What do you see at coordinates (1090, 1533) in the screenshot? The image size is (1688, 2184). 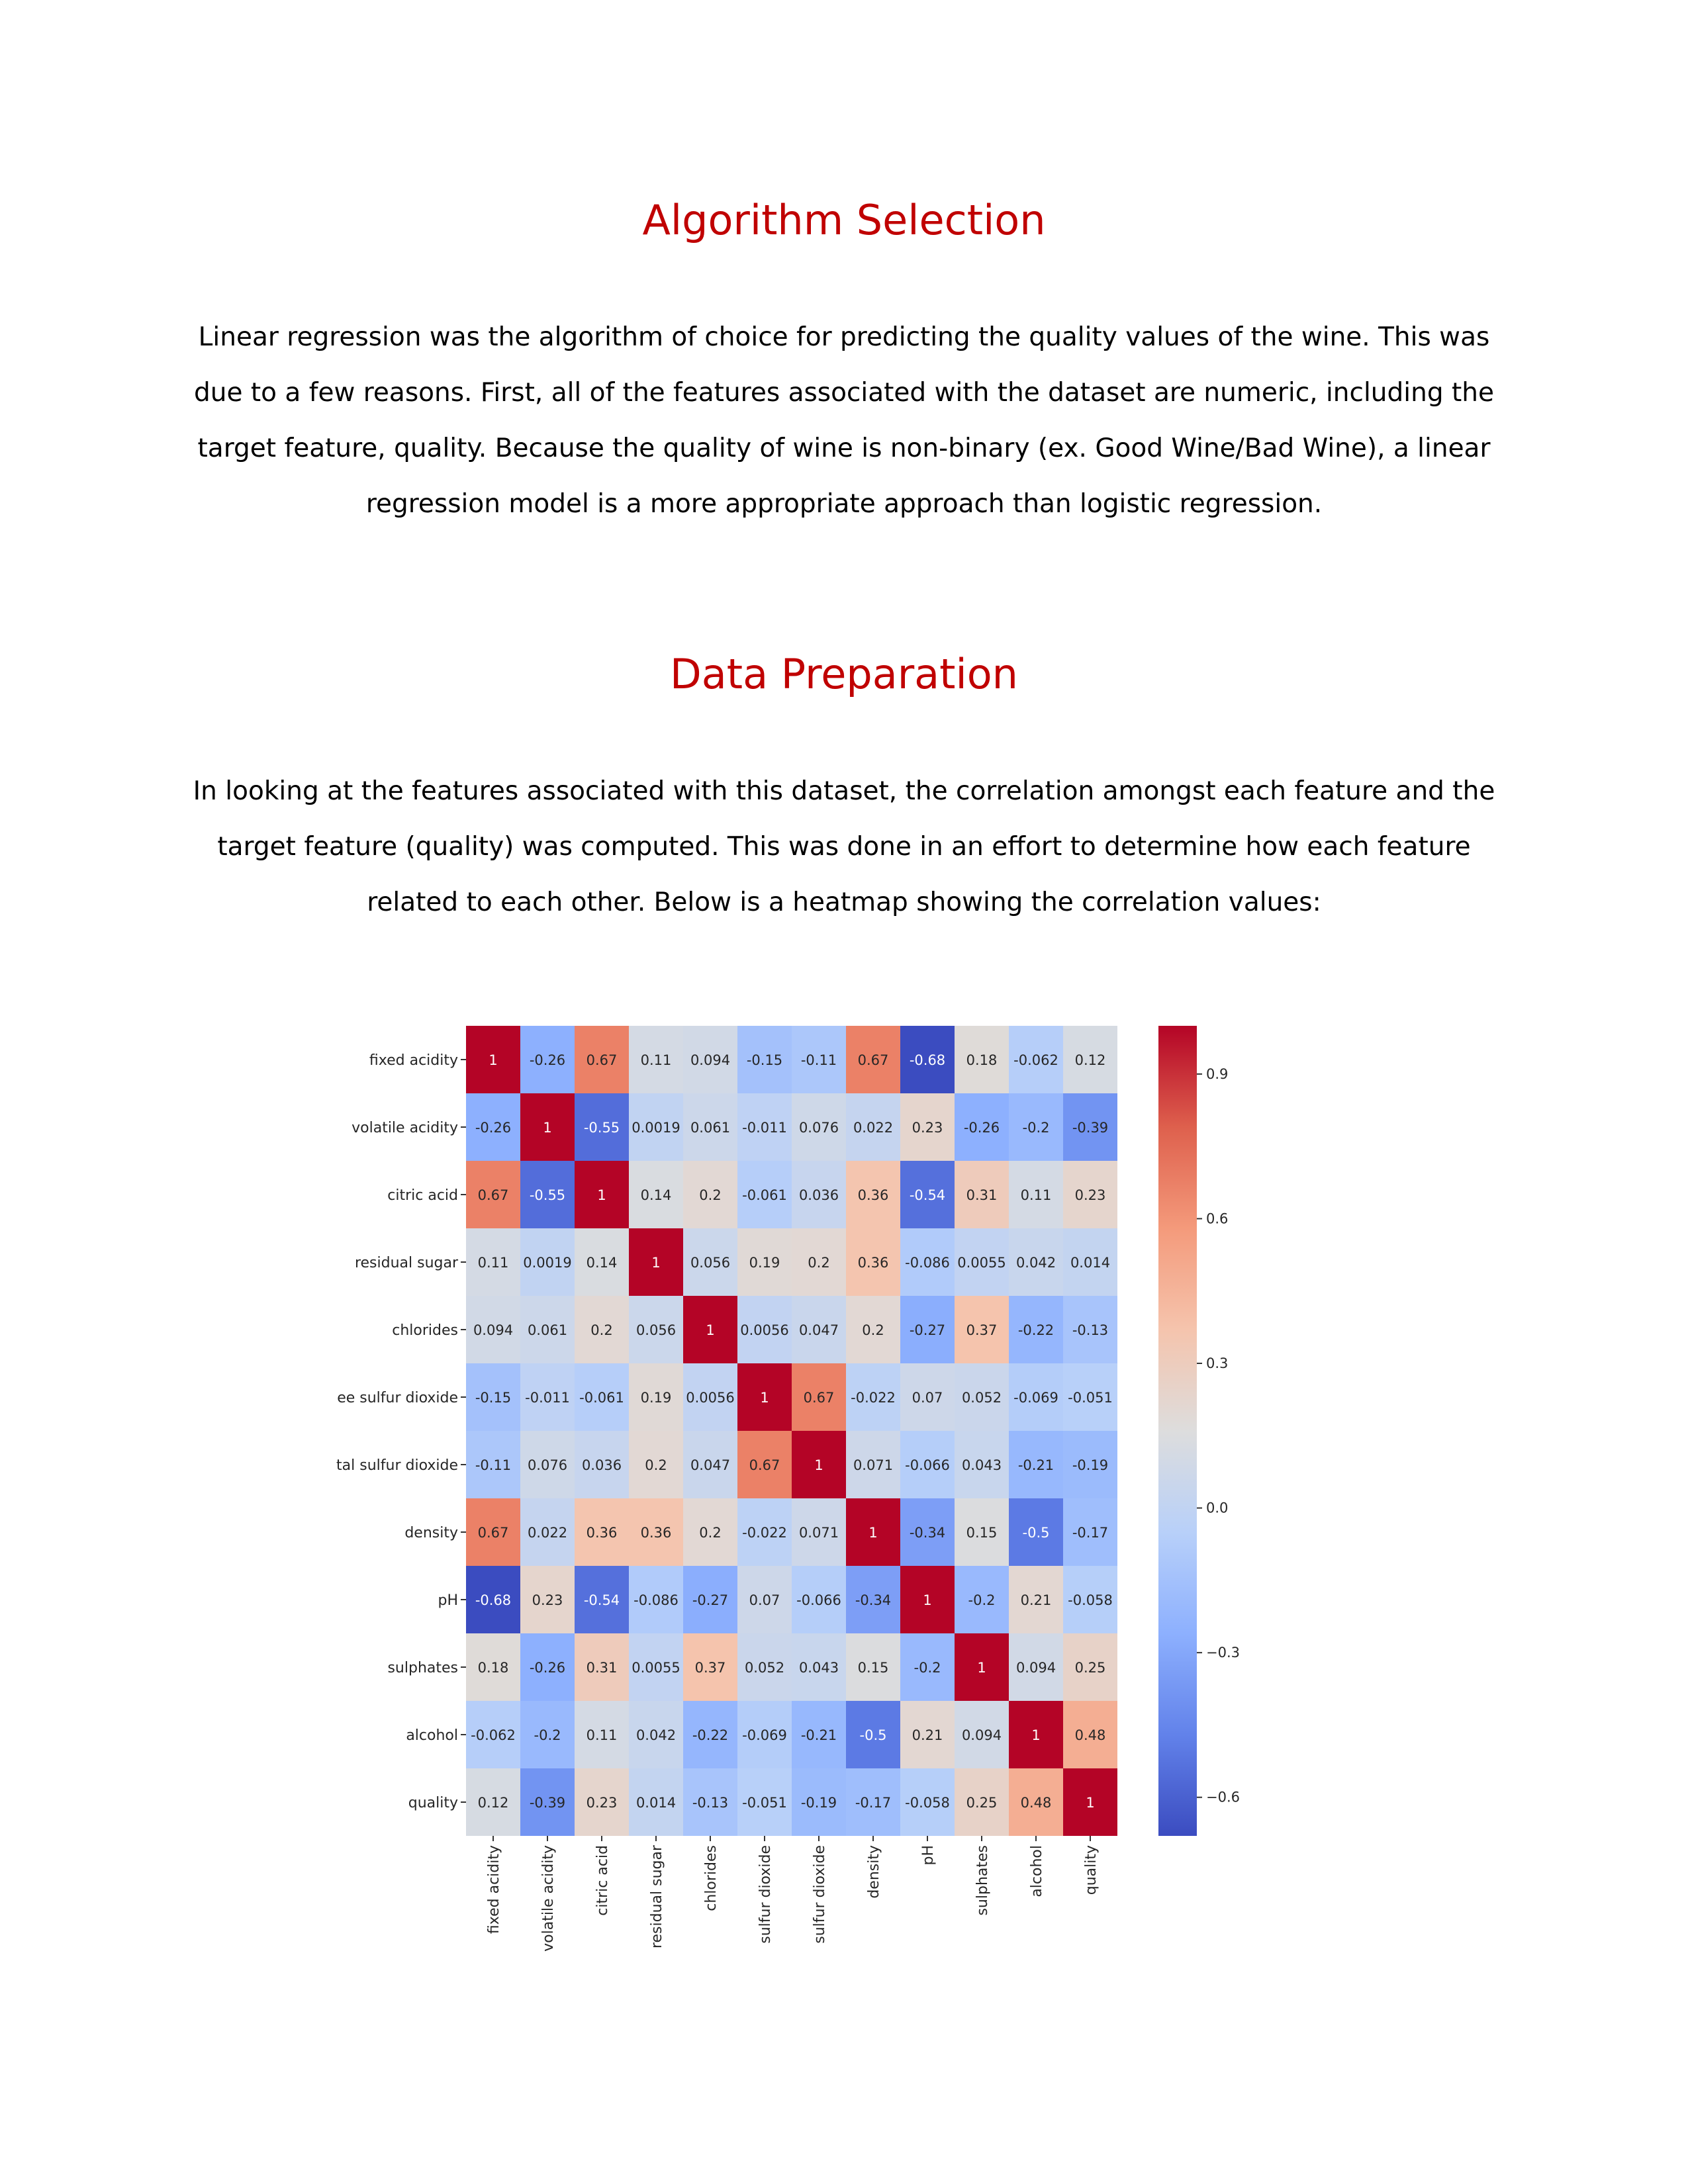 I see `heatmap-cell-label: -0.17` at bounding box center [1090, 1533].